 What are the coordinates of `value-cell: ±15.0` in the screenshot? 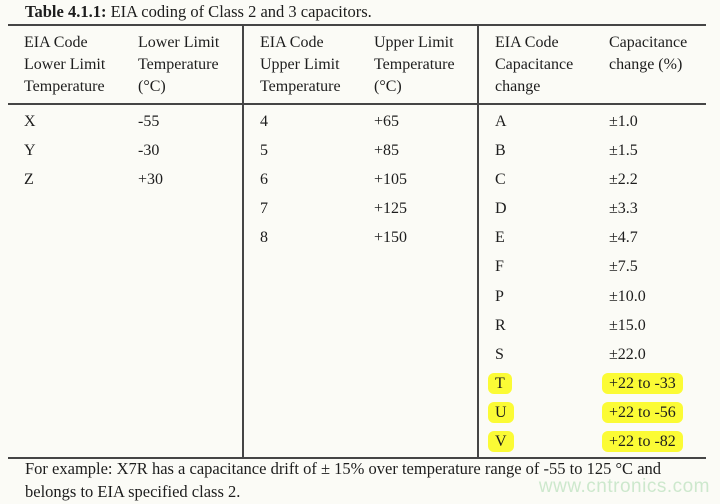 It's located at (657, 325).